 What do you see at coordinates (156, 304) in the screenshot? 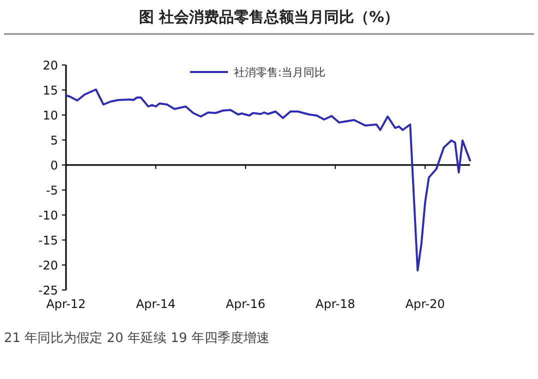
I see `x-tick-label: Apr-14` at bounding box center [156, 304].